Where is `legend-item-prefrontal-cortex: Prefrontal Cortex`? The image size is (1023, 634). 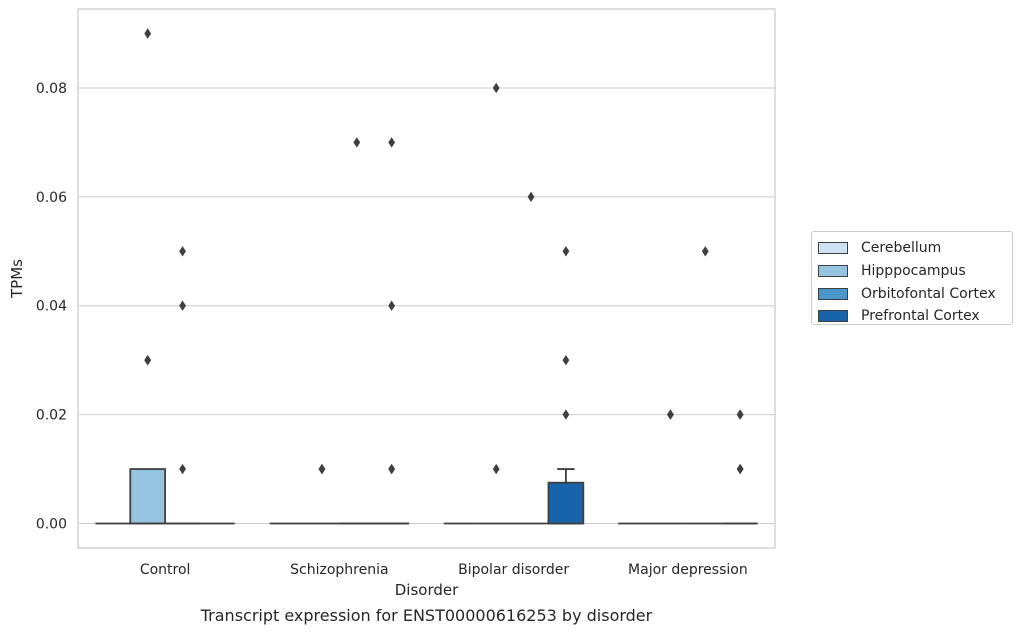
legend-item-prefrontal-cortex: Prefrontal Cortex is located at coordinates (915, 316).